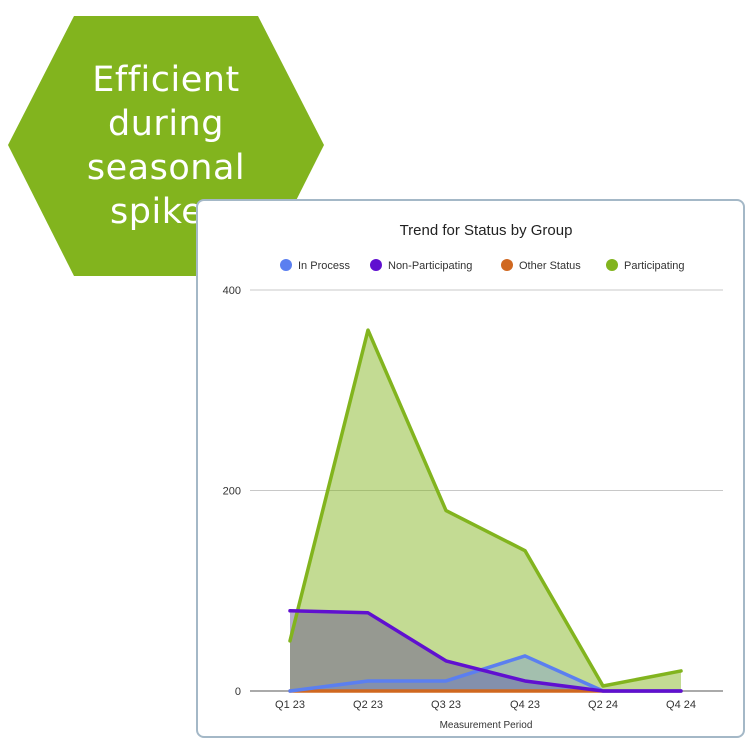  Describe the element at coordinates (603, 705) in the screenshot. I see `x-tick-label: Q2 24` at that location.